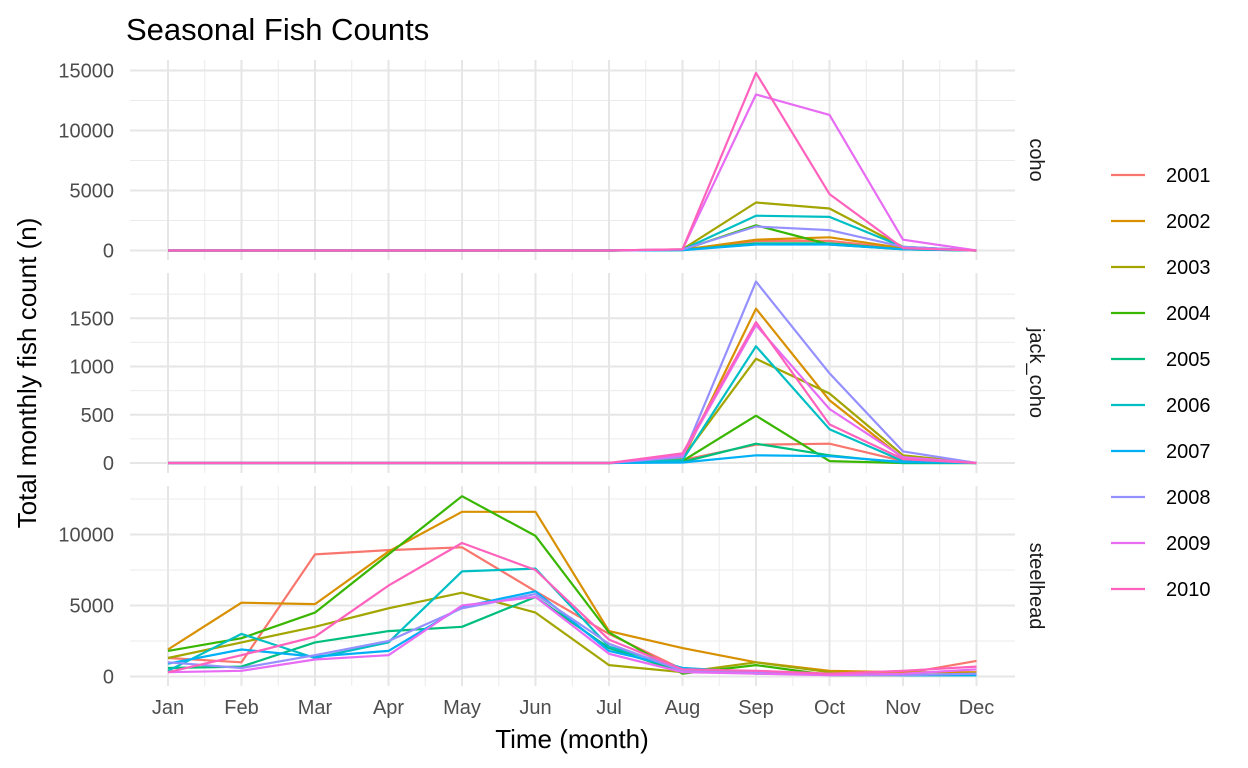  Describe the element at coordinates (1188, 452) in the screenshot. I see `legend-label: 2007` at that location.